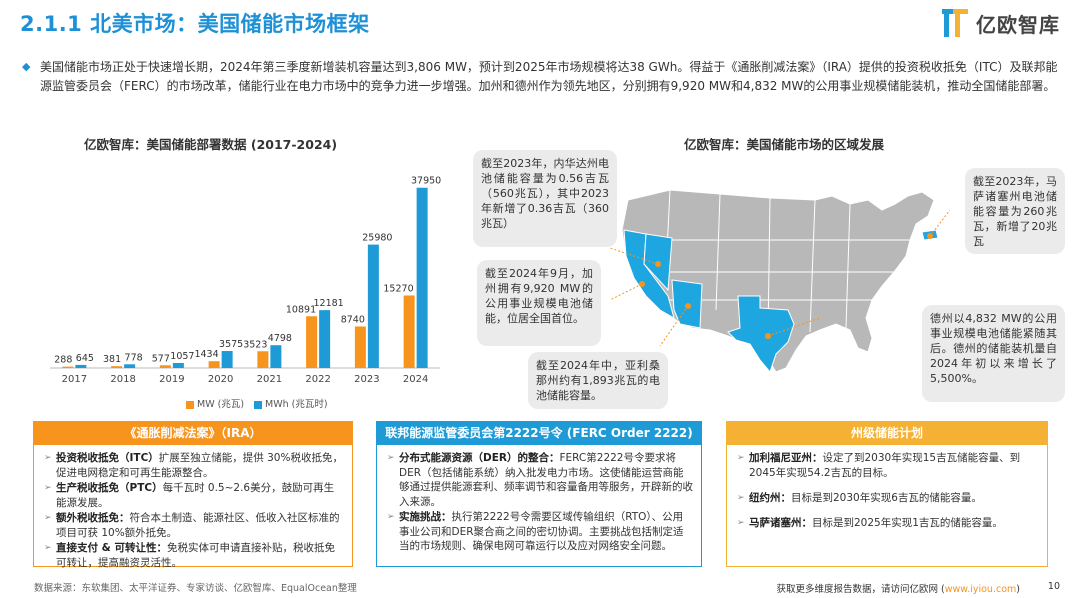  I want to click on bar-mw-2019, so click(165, 366).